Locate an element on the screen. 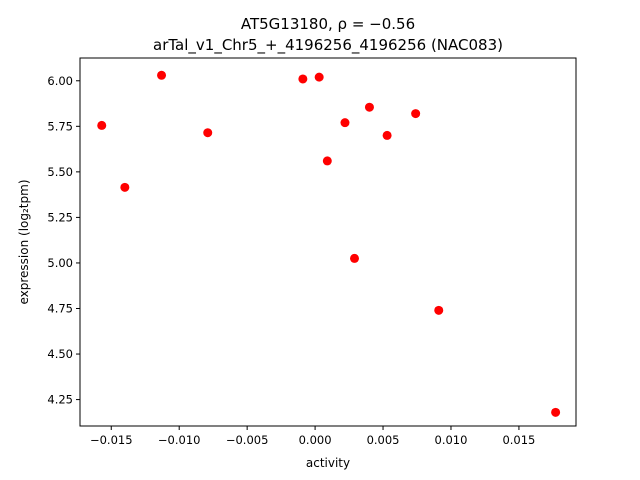  x-axis-label: activity is located at coordinates (328, 463).